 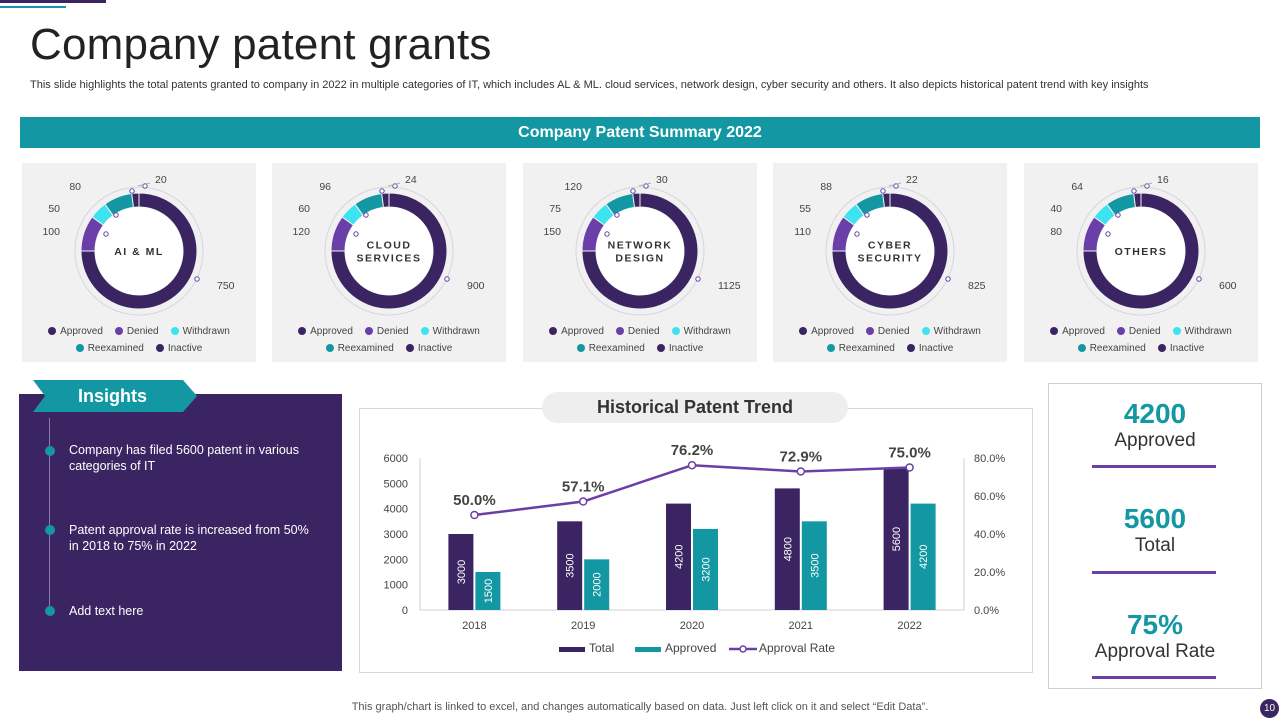 What do you see at coordinates (802, 232) in the screenshot?
I see `donut-value-label: 110` at bounding box center [802, 232].